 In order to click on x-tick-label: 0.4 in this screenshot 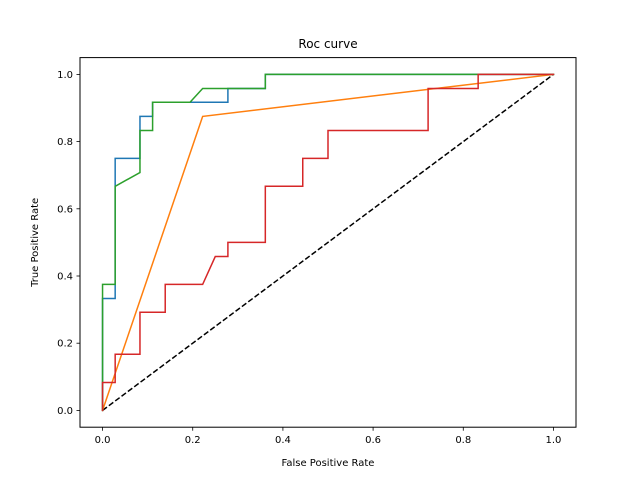, I will do `click(283, 440)`.